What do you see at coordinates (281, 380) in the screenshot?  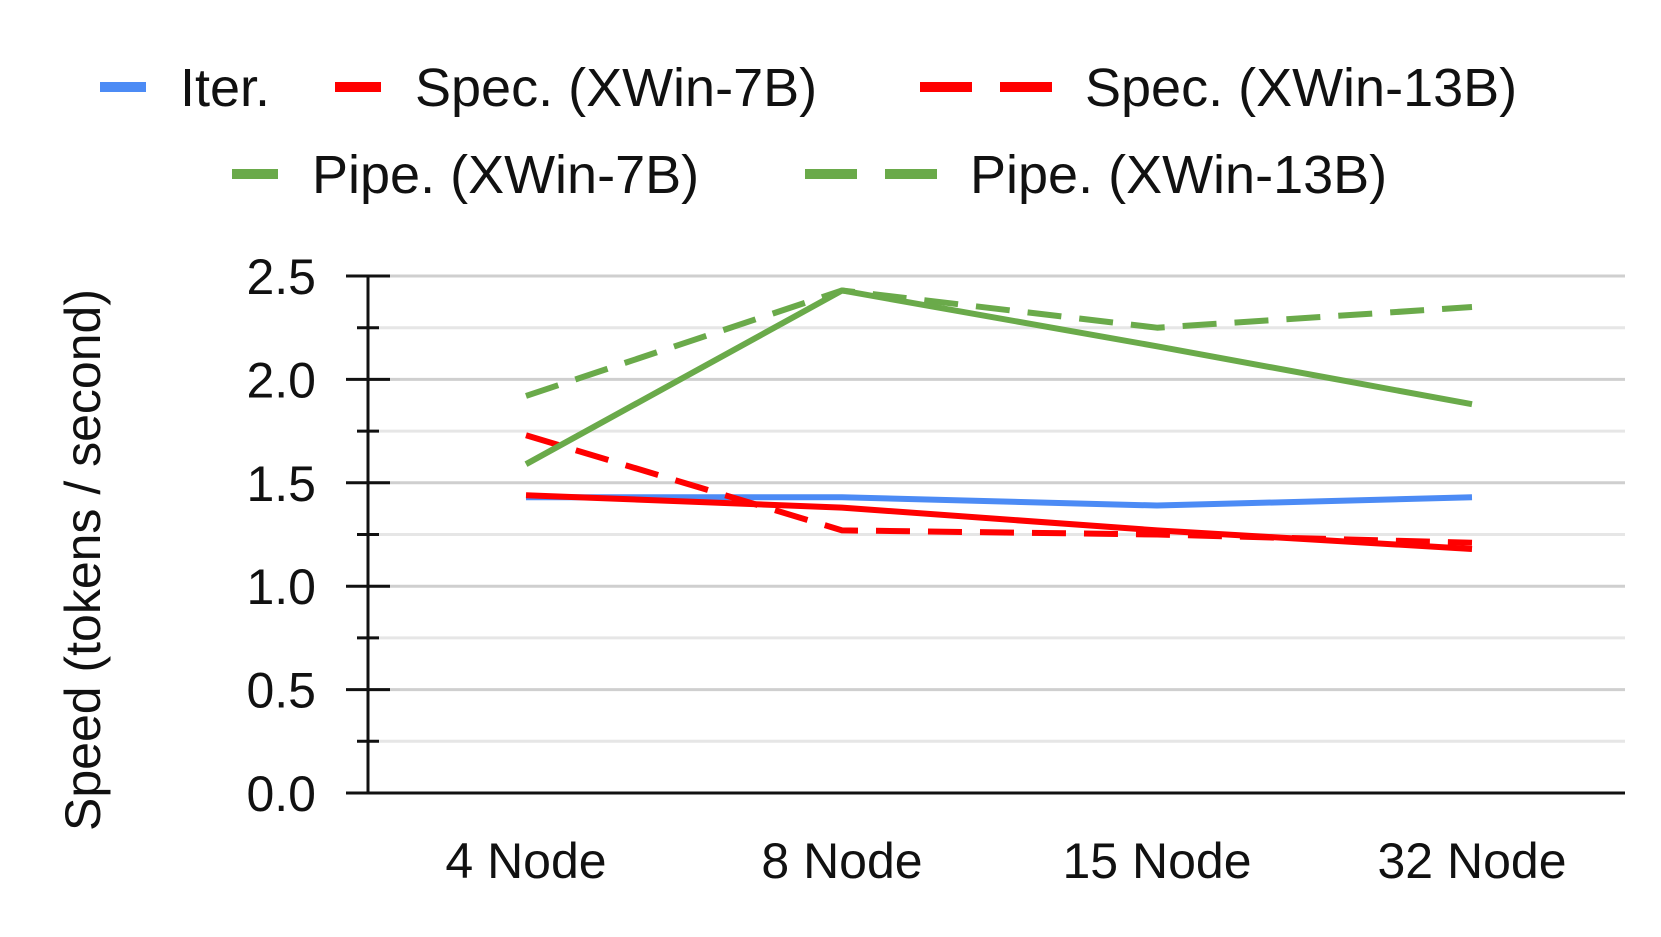 I see `y-tick-label: 2.0` at bounding box center [281, 380].